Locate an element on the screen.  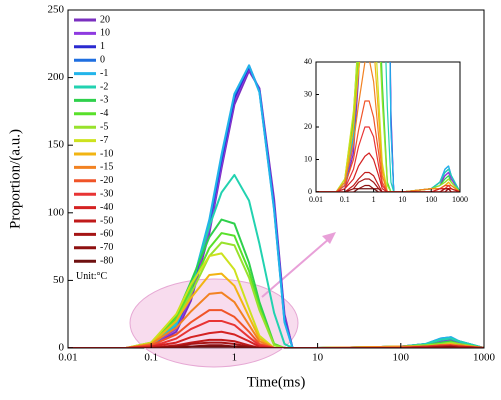
legend-label: 1 is located at coordinates (102, 46).